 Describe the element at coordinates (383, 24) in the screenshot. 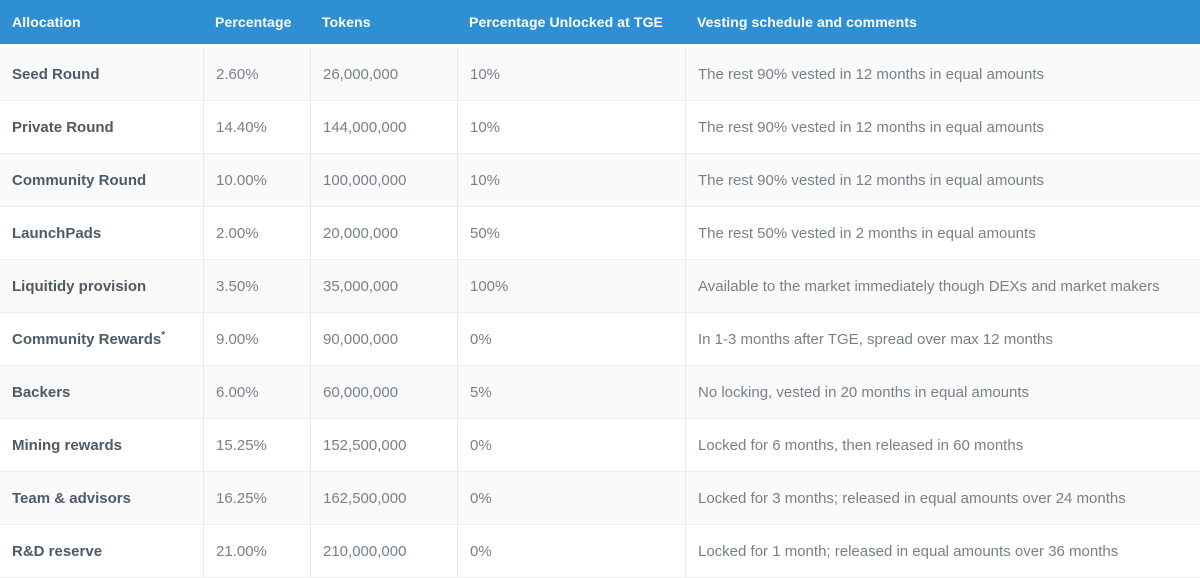

I see `column-header-tokens: Tokens` at that location.